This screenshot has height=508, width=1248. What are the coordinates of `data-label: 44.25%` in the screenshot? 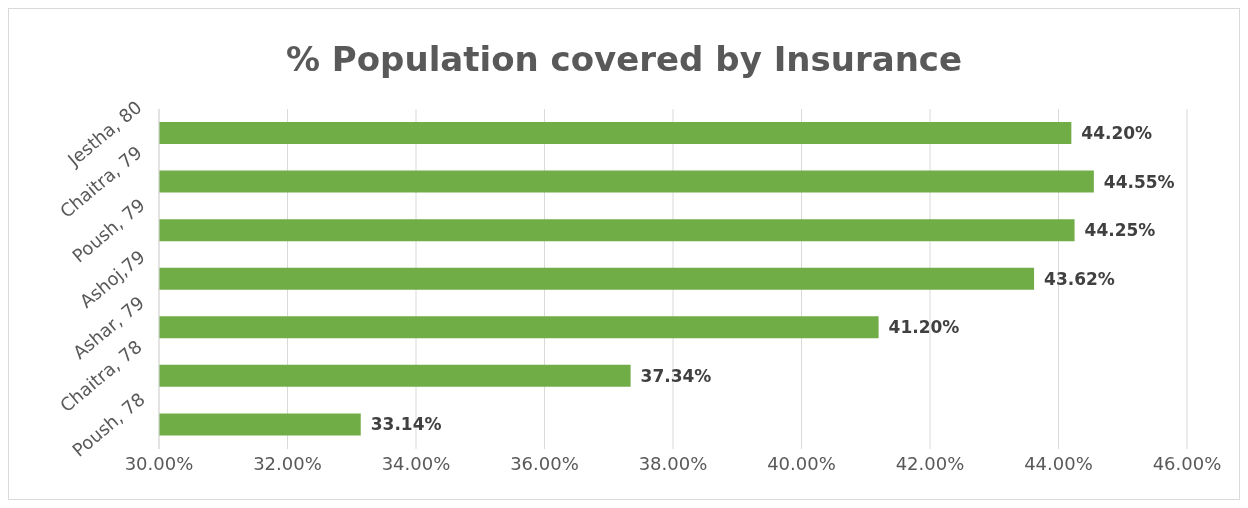 It's located at (1120, 230).